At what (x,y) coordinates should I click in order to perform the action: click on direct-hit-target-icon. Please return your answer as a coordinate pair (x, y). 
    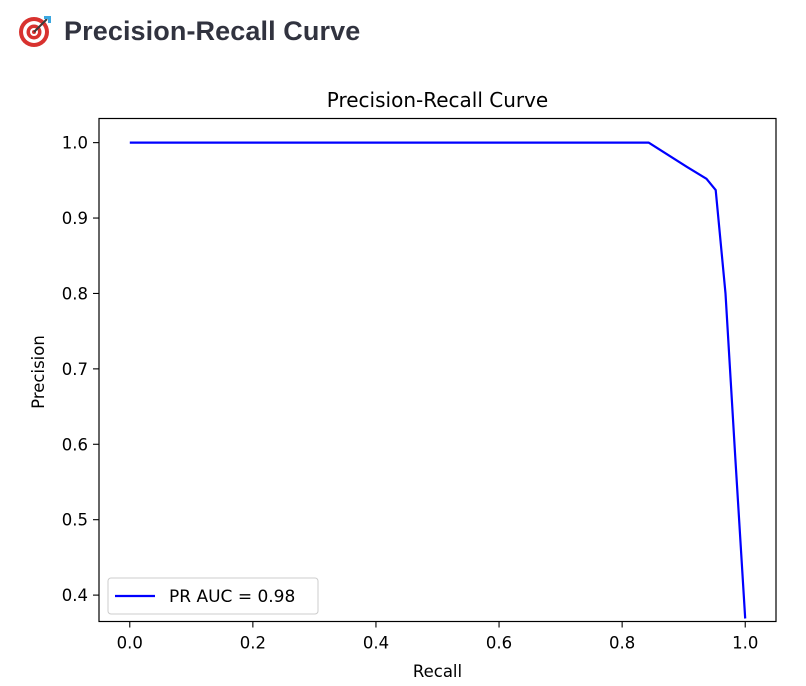
    Looking at the image, I should click on (35, 31).